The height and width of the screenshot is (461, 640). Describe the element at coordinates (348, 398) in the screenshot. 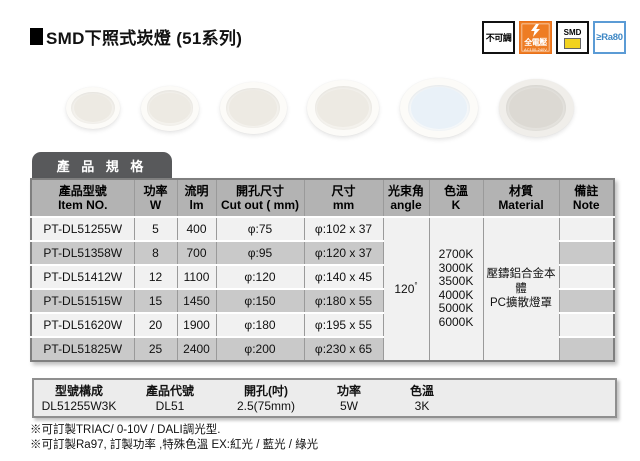

I see `model-col-wattage: 功率 5W` at that location.